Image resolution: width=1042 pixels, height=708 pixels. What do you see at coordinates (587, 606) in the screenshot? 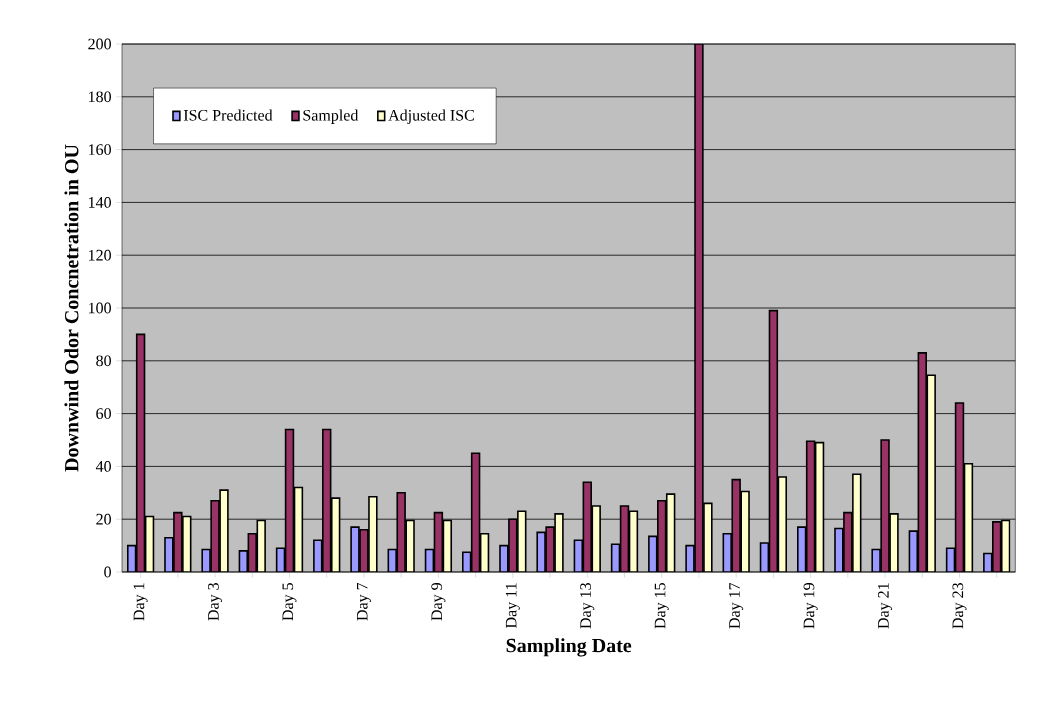
I see `x-tick-label: Day 13` at bounding box center [587, 606].